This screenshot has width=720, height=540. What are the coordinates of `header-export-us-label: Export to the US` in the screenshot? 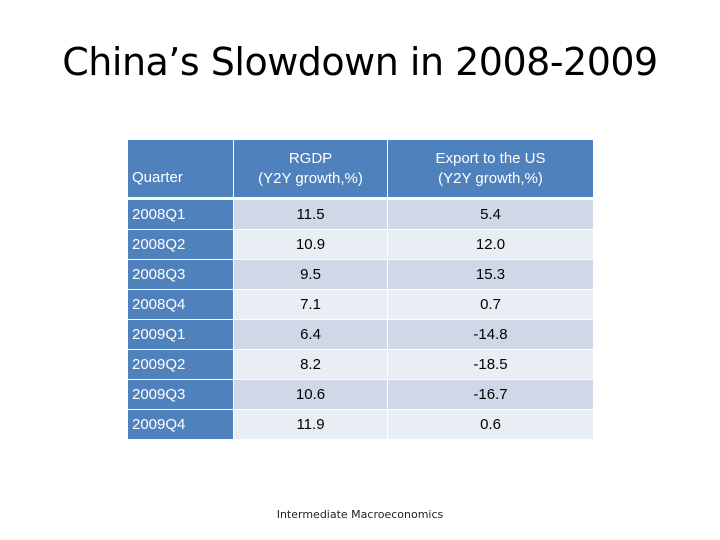 It's located at (490, 158).